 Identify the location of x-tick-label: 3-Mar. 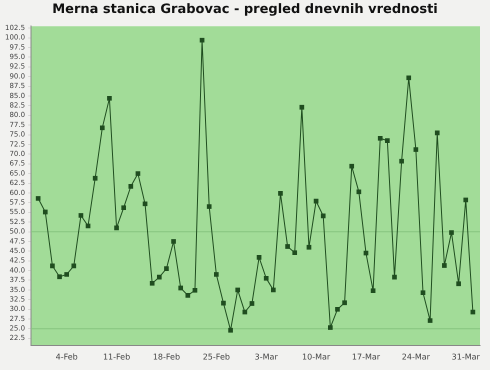
(266, 357).